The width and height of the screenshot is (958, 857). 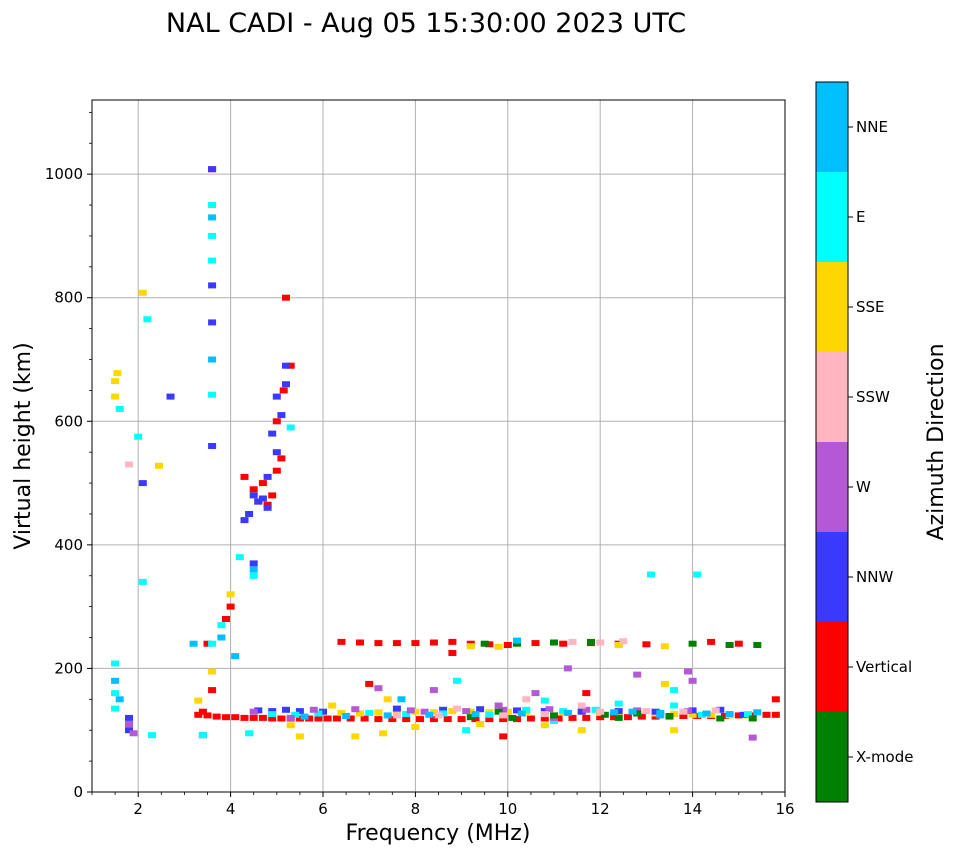 I want to click on colorbar-segment-vertical, so click(x=832, y=667).